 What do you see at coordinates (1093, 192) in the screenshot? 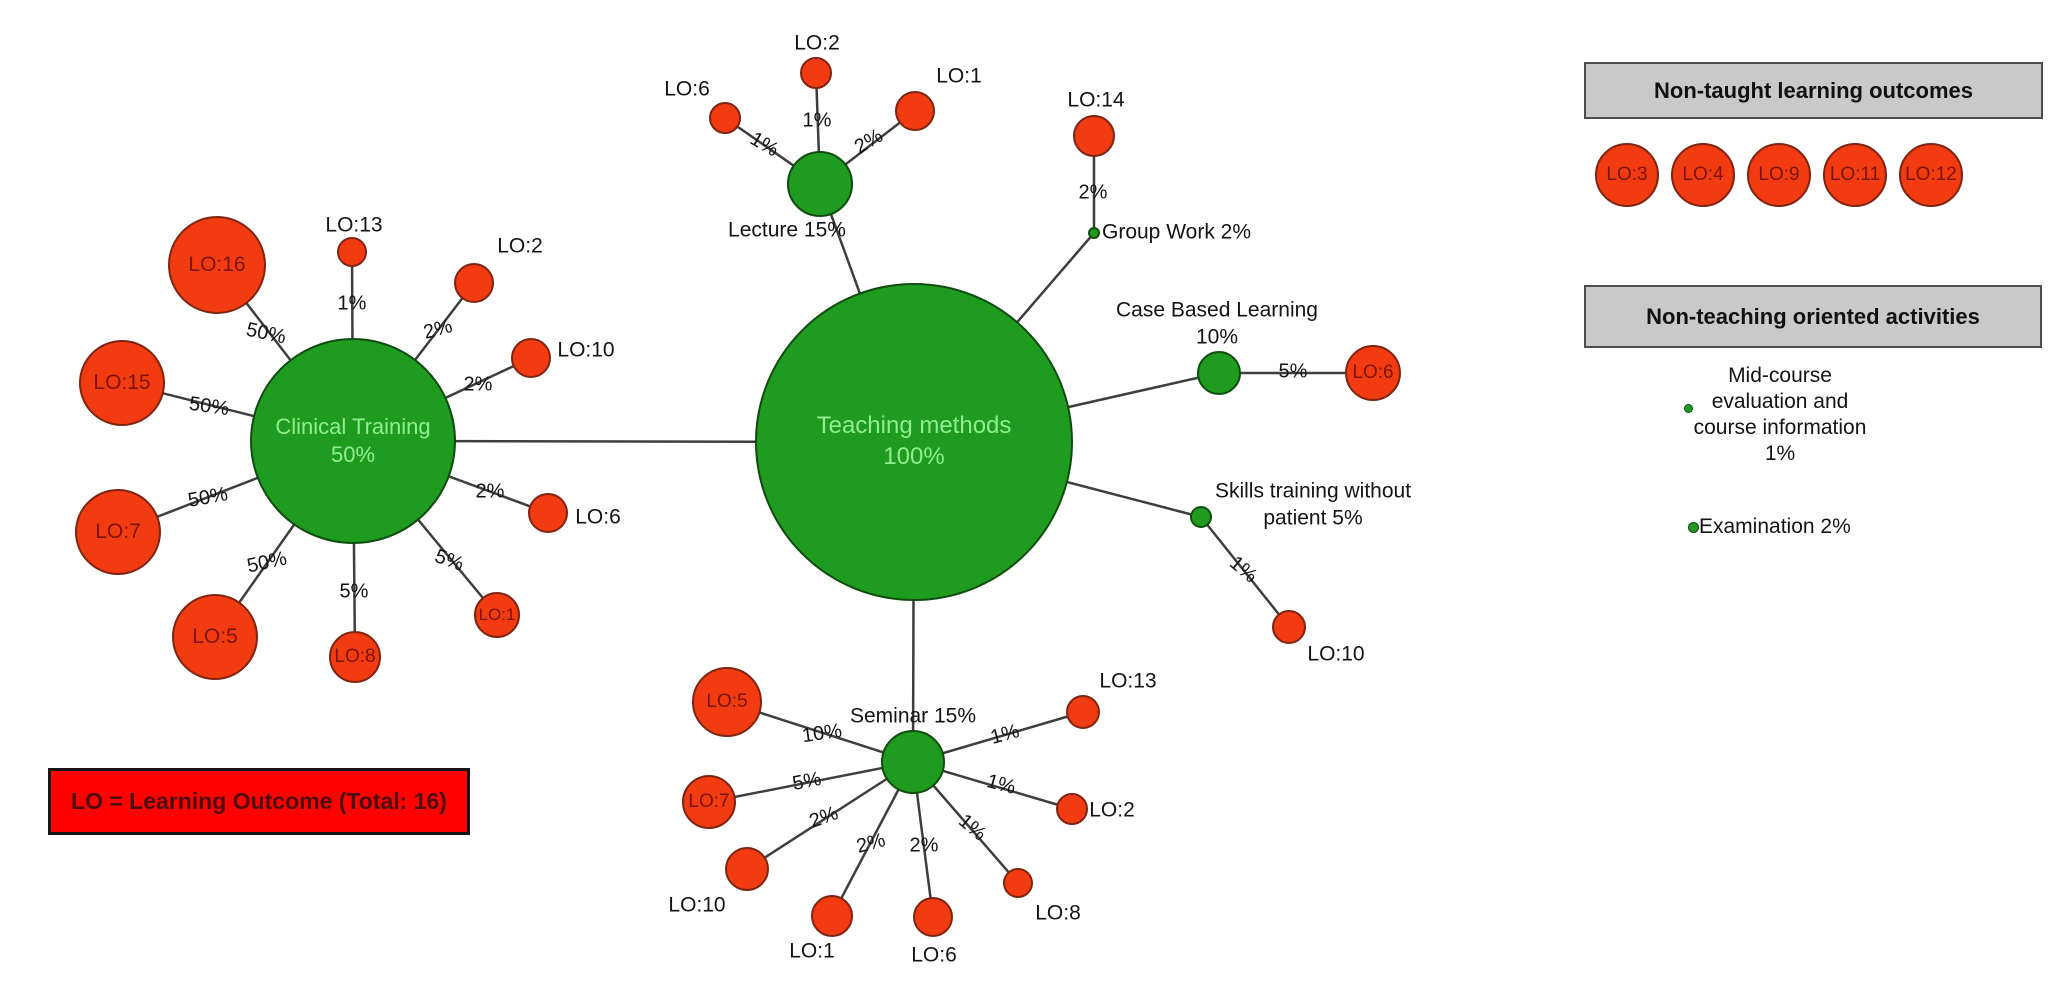
I see `edge-label-groupwork-lo14: 2%` at bounding box center [1093, 192].